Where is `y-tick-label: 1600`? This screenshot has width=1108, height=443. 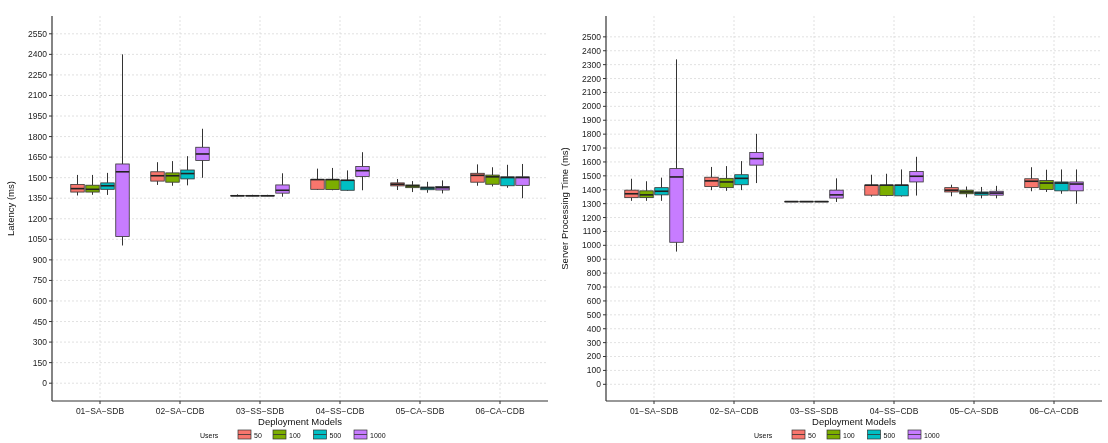 y-tick-label: 1600 is located at coordinates (592, 161).